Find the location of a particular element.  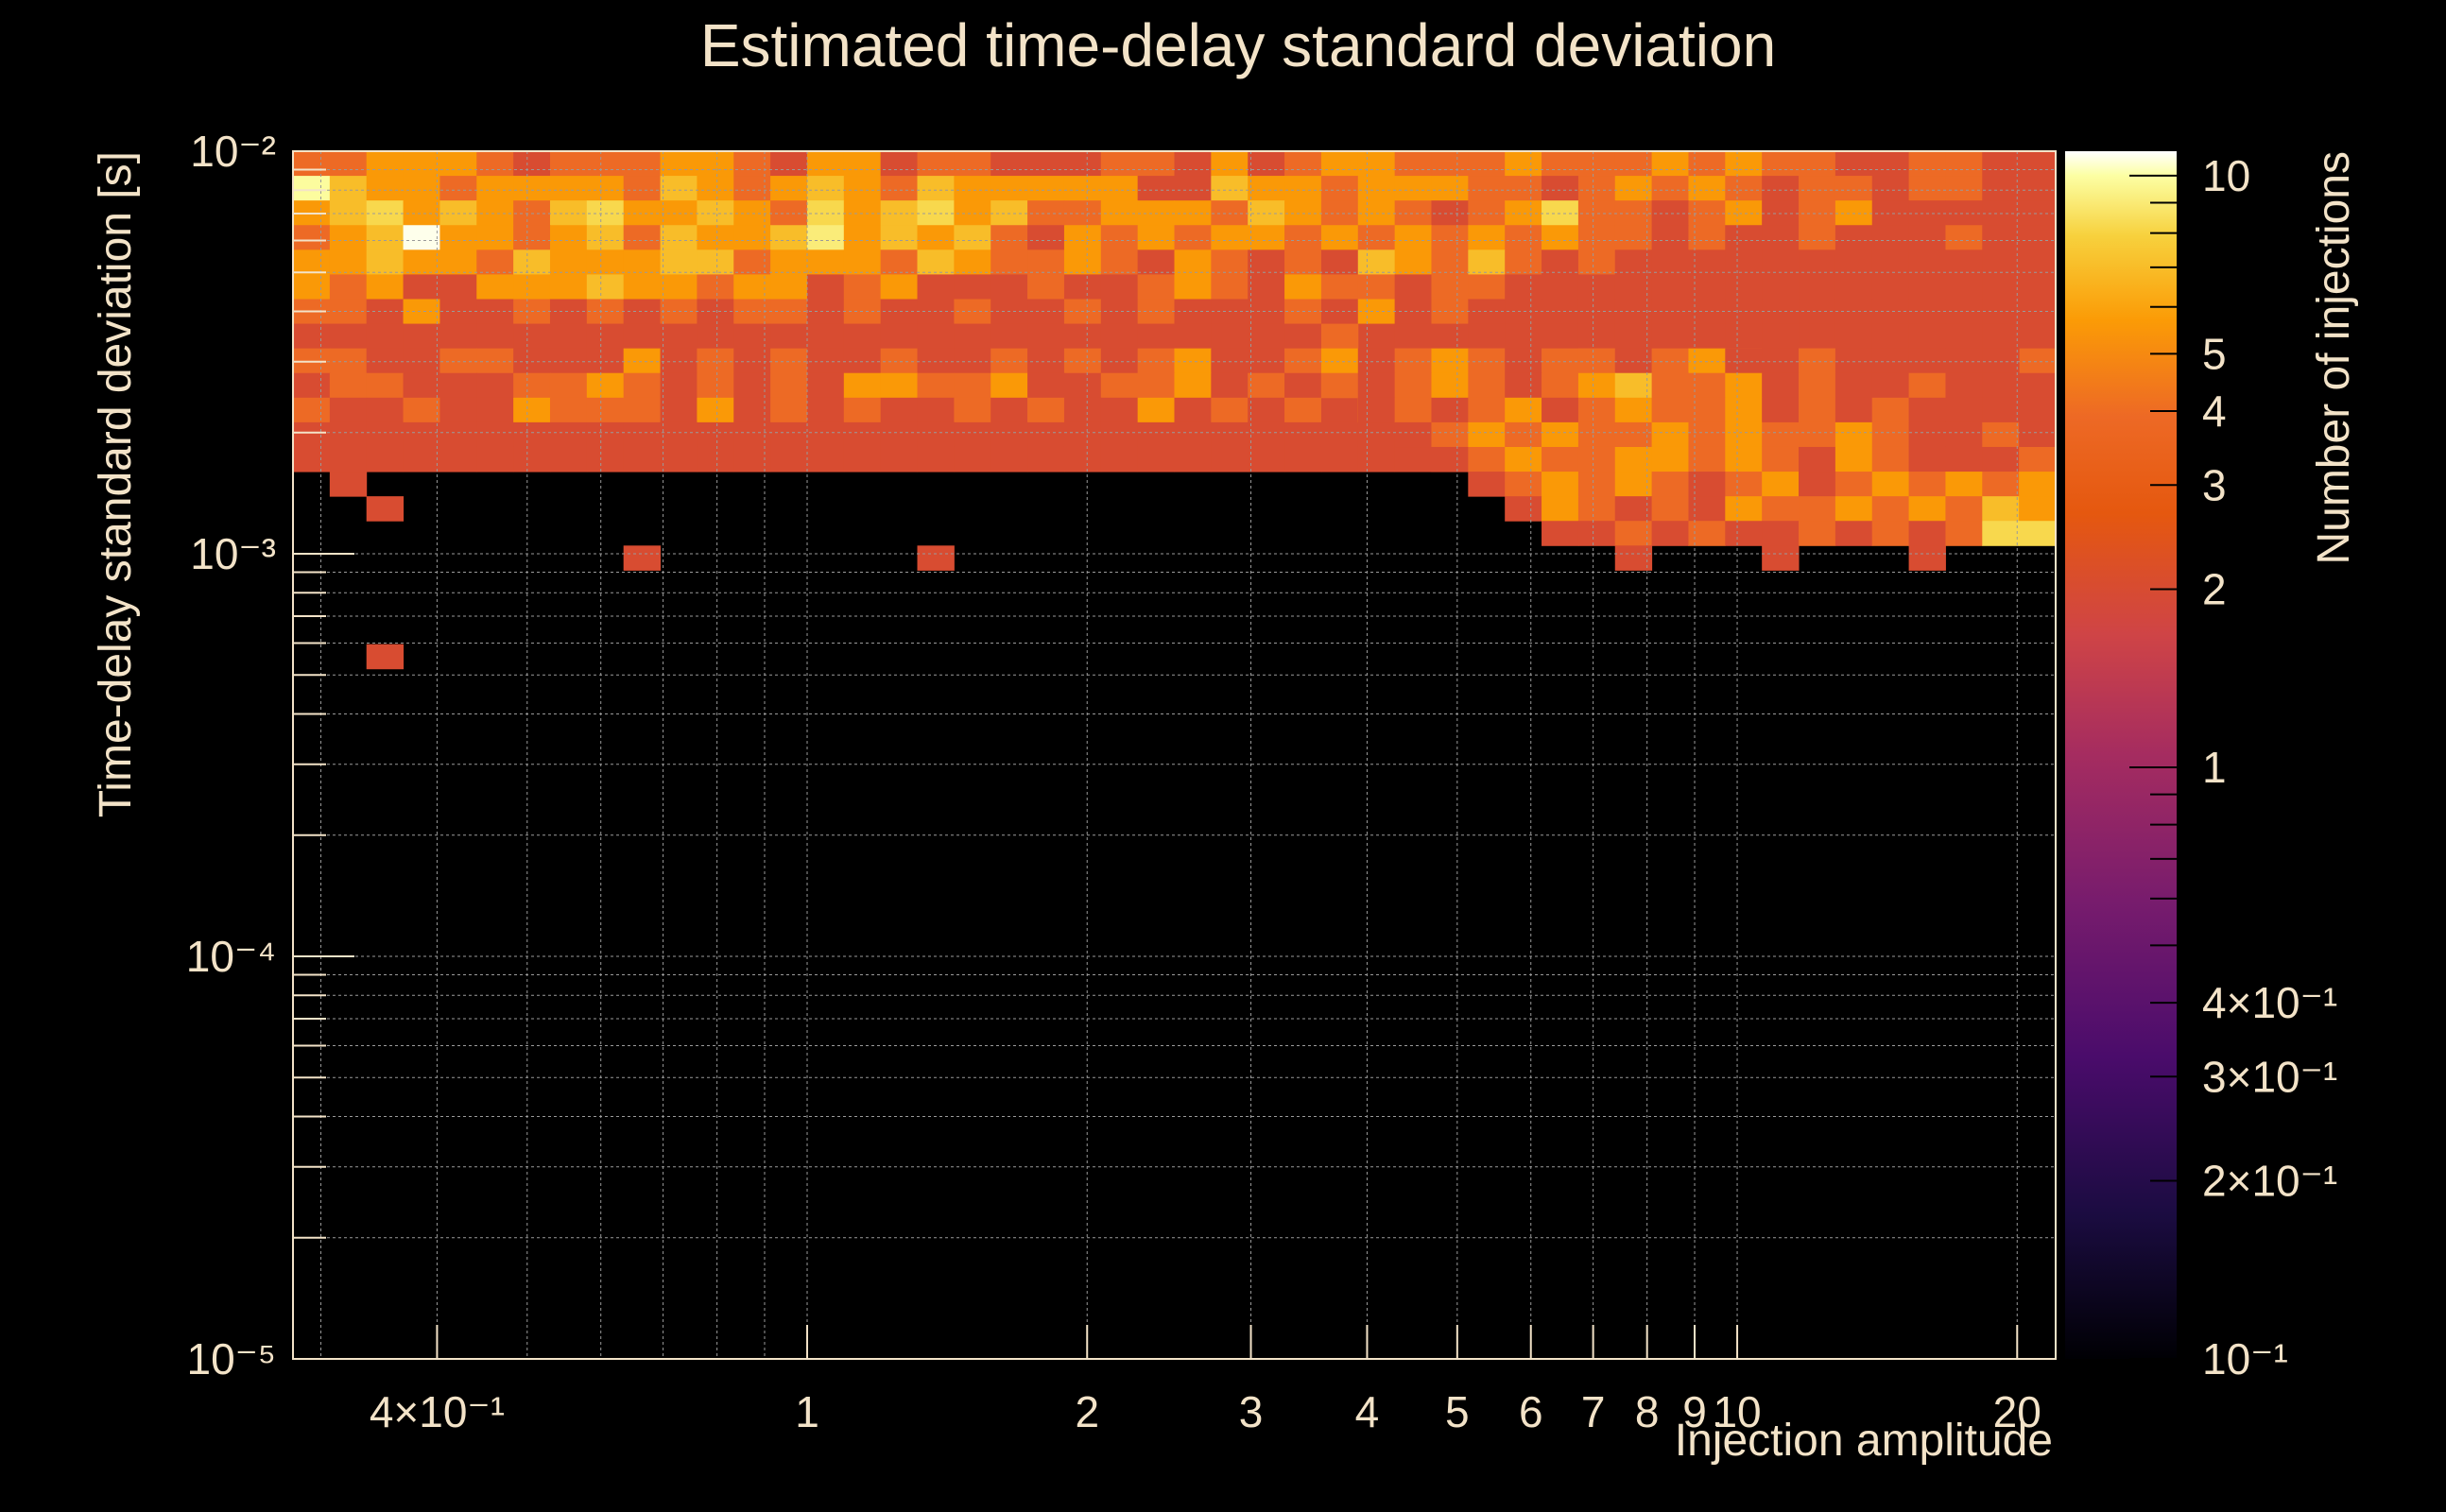

x-tick-label: 4 is located at coordinates (1368, 1411).